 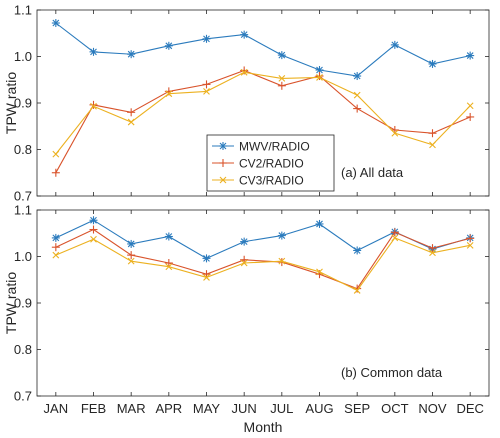 I want to click on x-tick-label: MAY, so click(x=207, y=408).